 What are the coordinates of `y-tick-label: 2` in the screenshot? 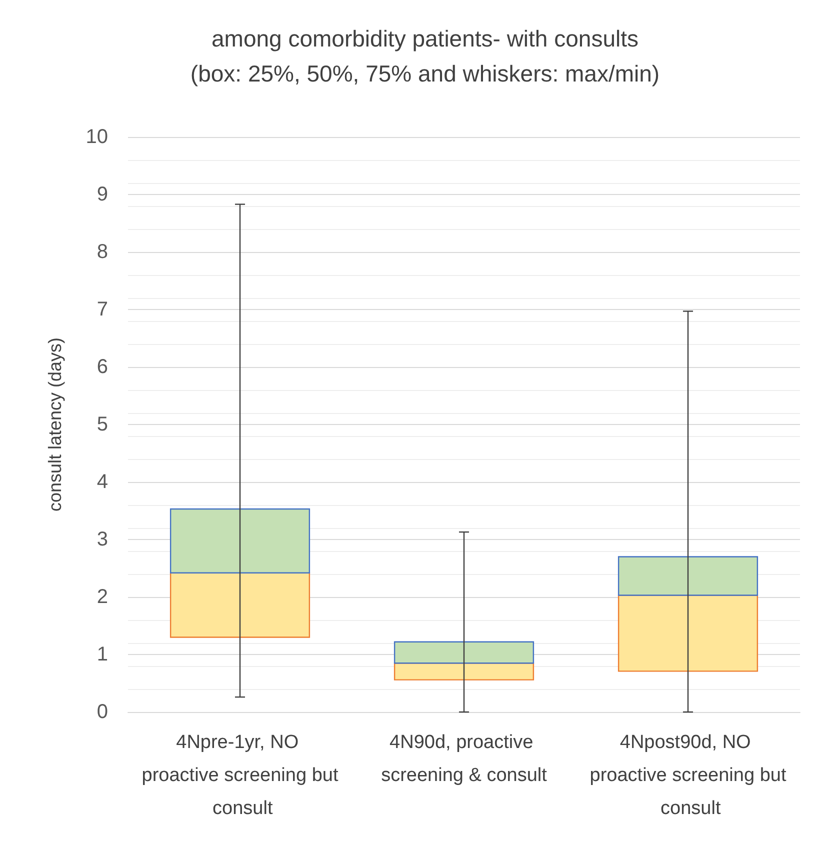 It's located at (102, 597).